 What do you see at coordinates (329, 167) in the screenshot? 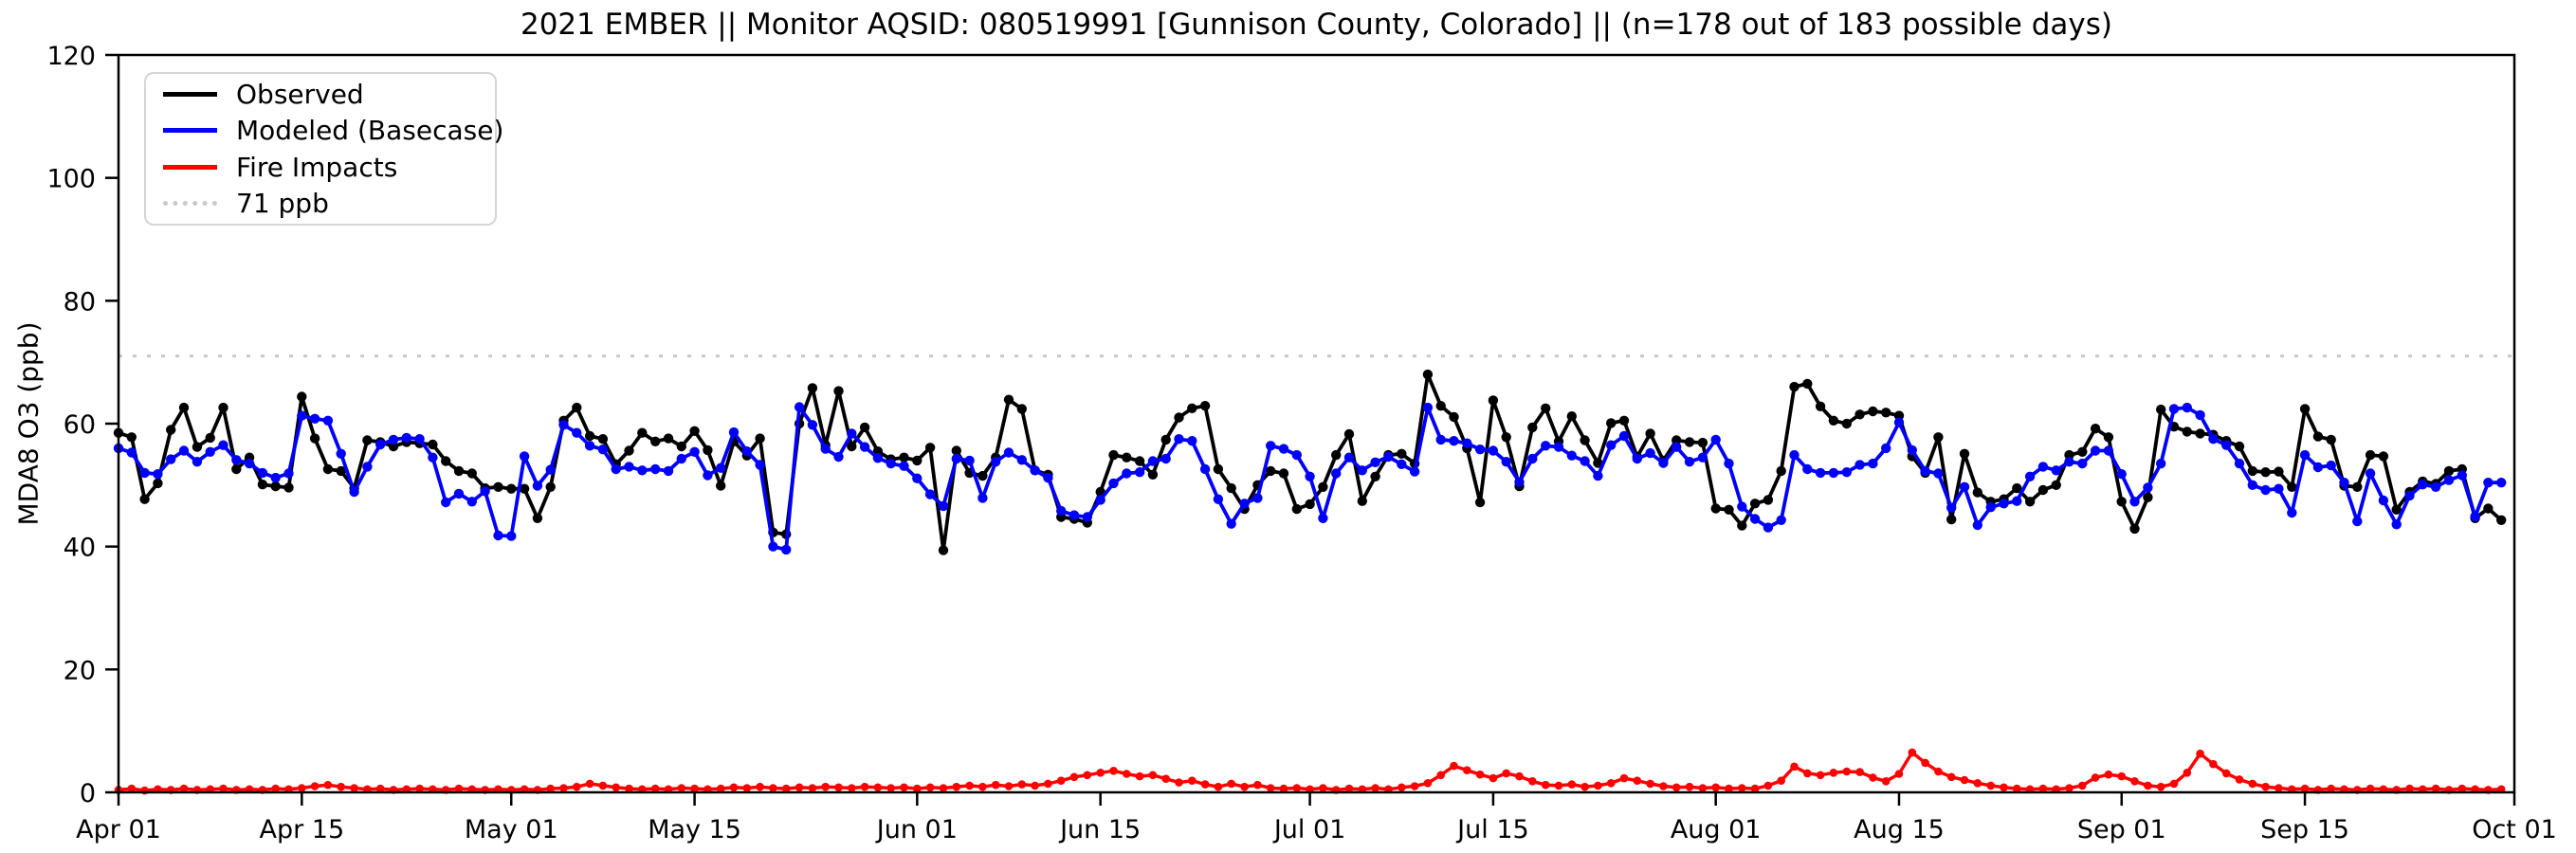
I see `legend-item-fire: Fire Impacts` at bounding box center [329, 167].